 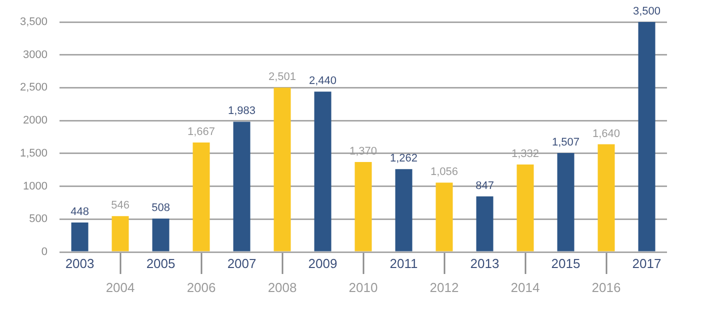 What do you see at coordinates (34, 88) in the screenshot?
I see `y-tick-label: 2,500` at bounding box center [34, 88].